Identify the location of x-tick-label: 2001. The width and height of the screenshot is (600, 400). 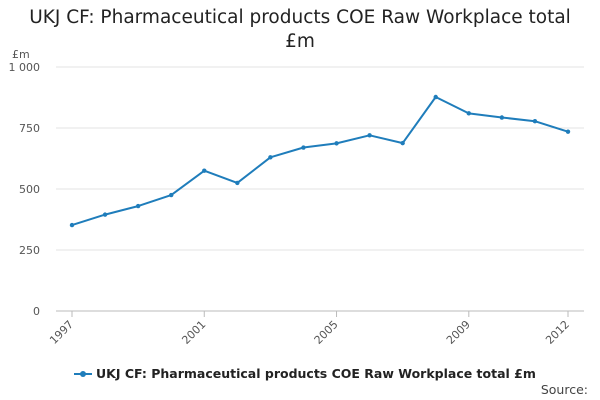
(193, 332).